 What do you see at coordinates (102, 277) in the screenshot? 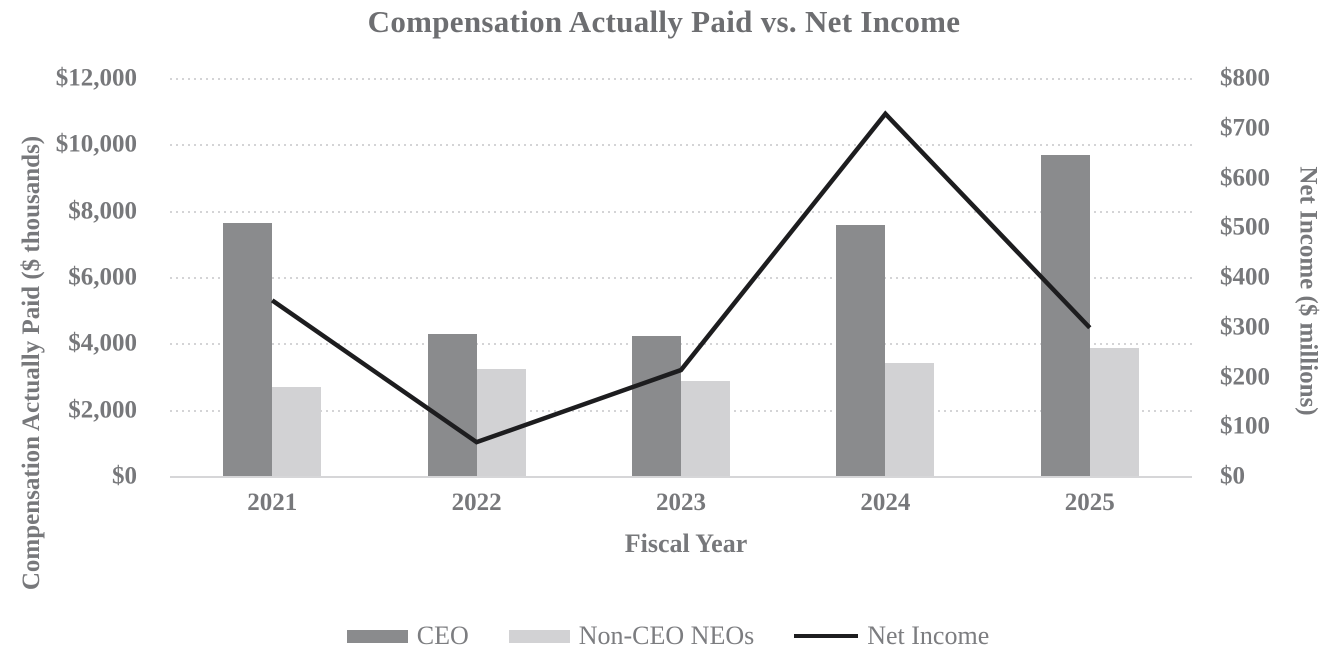
I see `left-axis-tick-label: $6,000` at bounding box center [102, 277].